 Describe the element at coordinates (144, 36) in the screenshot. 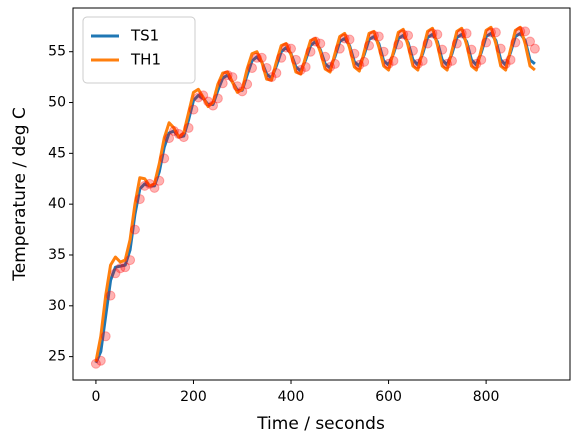

I see `legend-label: TS1` at that location.